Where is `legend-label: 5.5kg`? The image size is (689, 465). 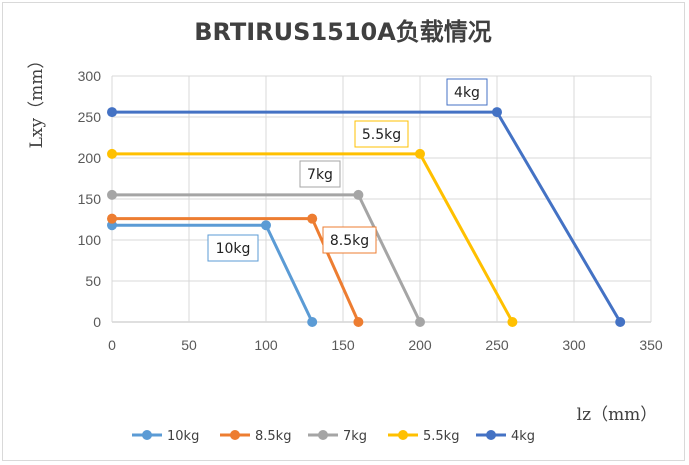
legend-label: 5.5kg is located at coordinates (441, 436).